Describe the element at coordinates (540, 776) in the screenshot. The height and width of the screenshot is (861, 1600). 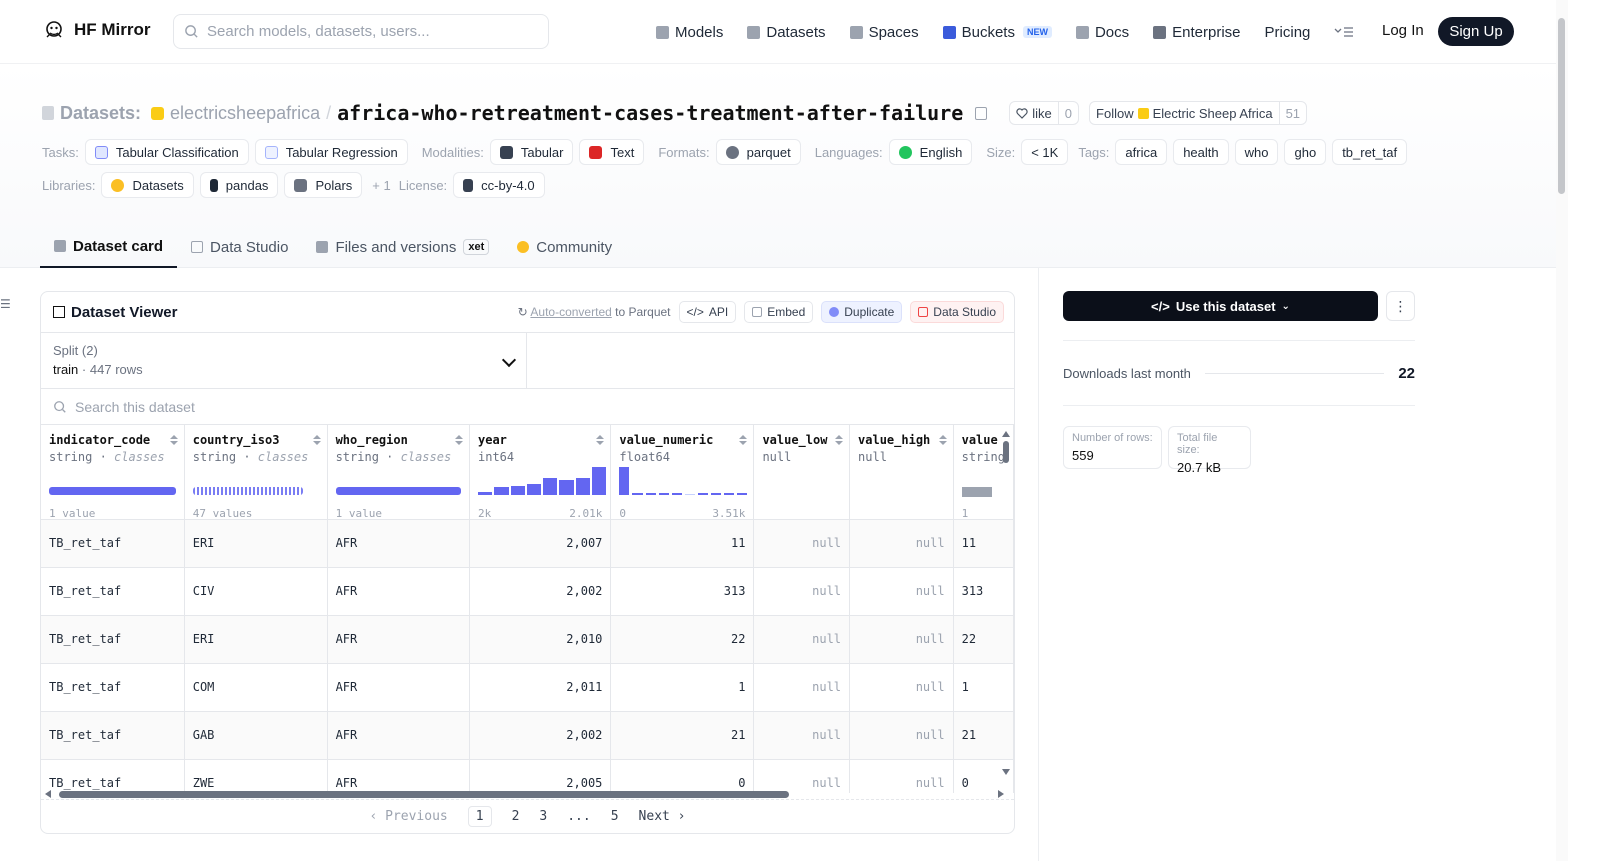
I see `table-cell: 2,005` at that location.